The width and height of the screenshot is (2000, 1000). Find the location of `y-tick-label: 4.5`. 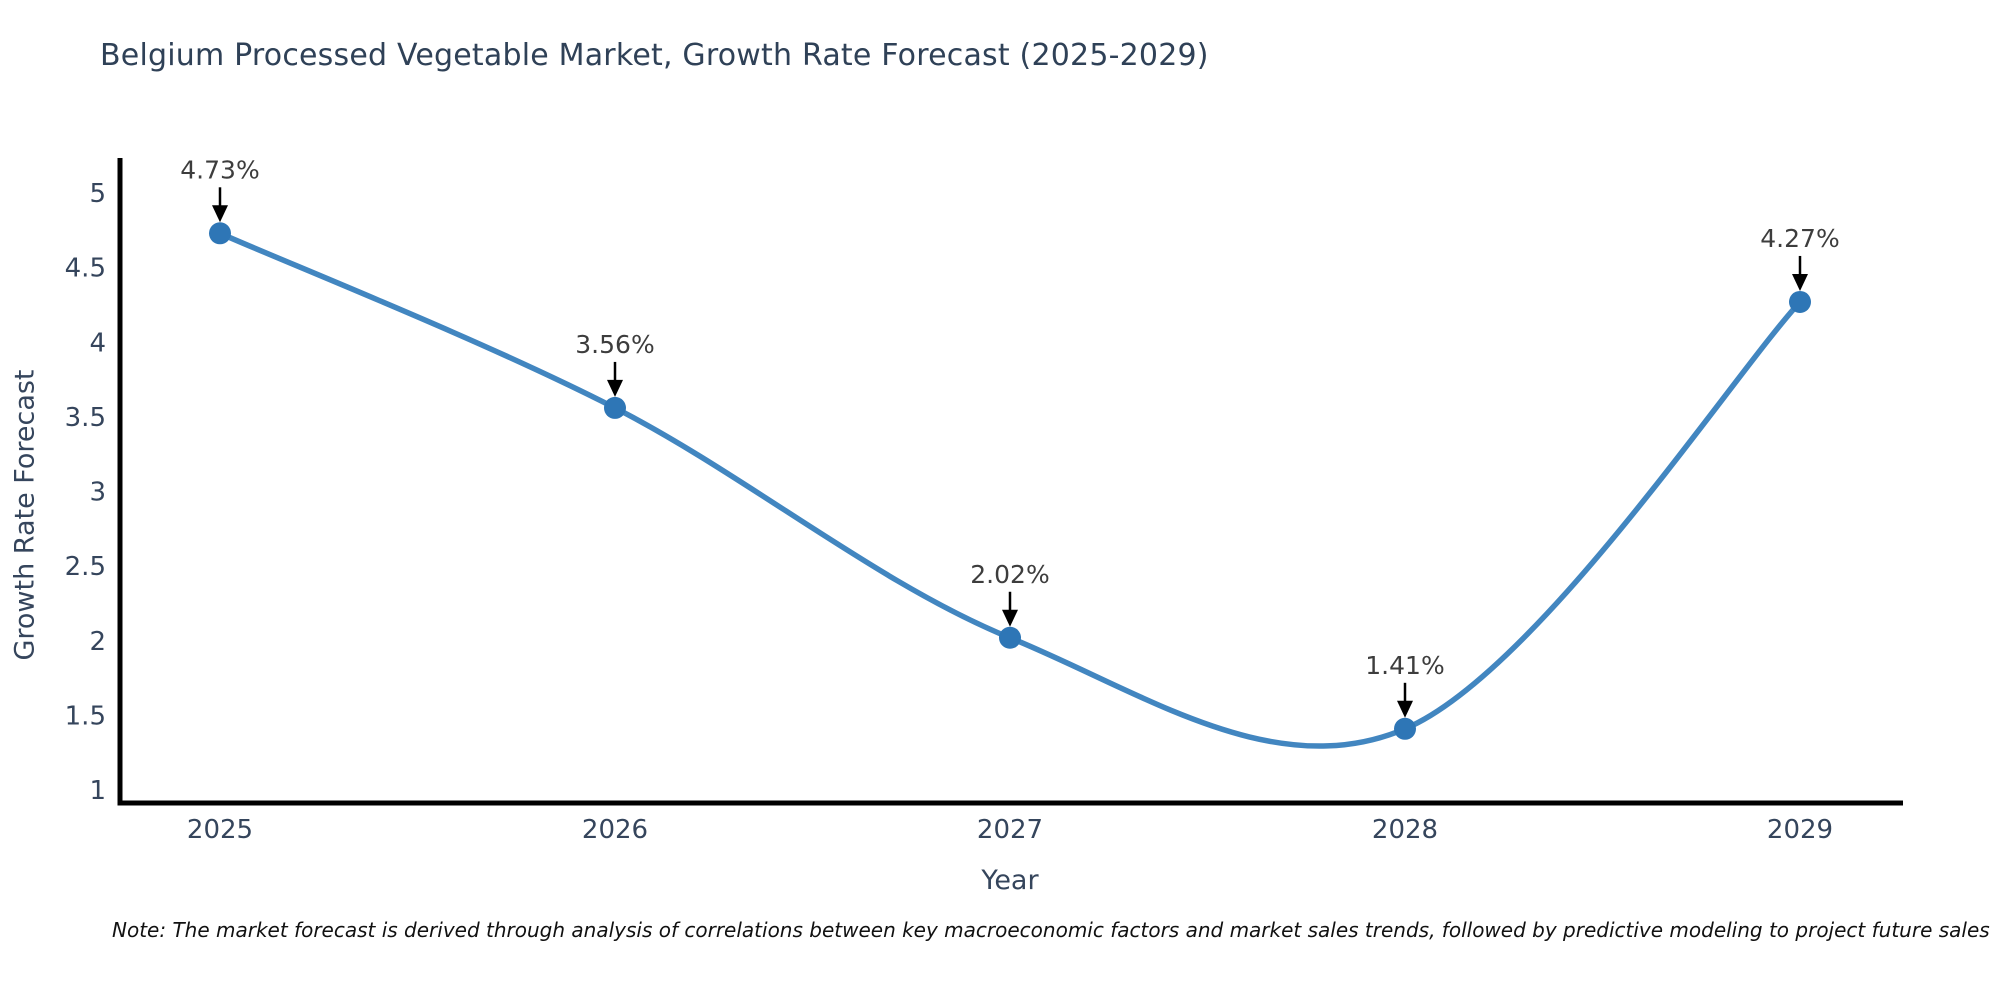

y-tick-label: 4.5 is located at coordinates (85, 269).